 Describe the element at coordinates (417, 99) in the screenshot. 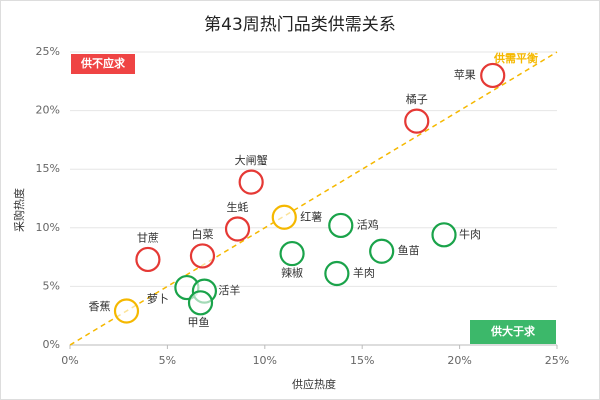

I see `point-label: 橘子` at that location.